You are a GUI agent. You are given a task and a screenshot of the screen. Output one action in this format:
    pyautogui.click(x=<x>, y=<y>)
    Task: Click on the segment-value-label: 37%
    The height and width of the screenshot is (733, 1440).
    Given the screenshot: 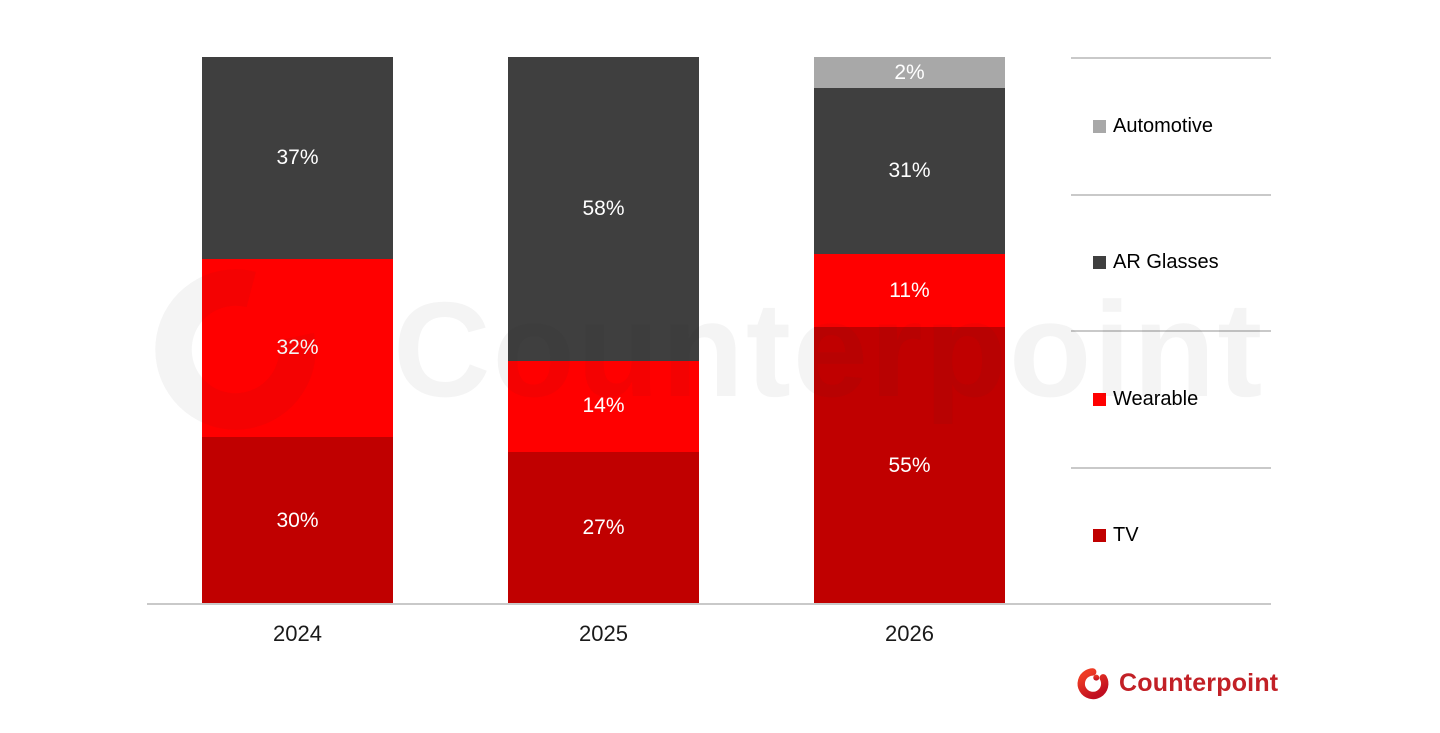 What is the action you would take?
    pyautogui.click(x=297, y=158)
    